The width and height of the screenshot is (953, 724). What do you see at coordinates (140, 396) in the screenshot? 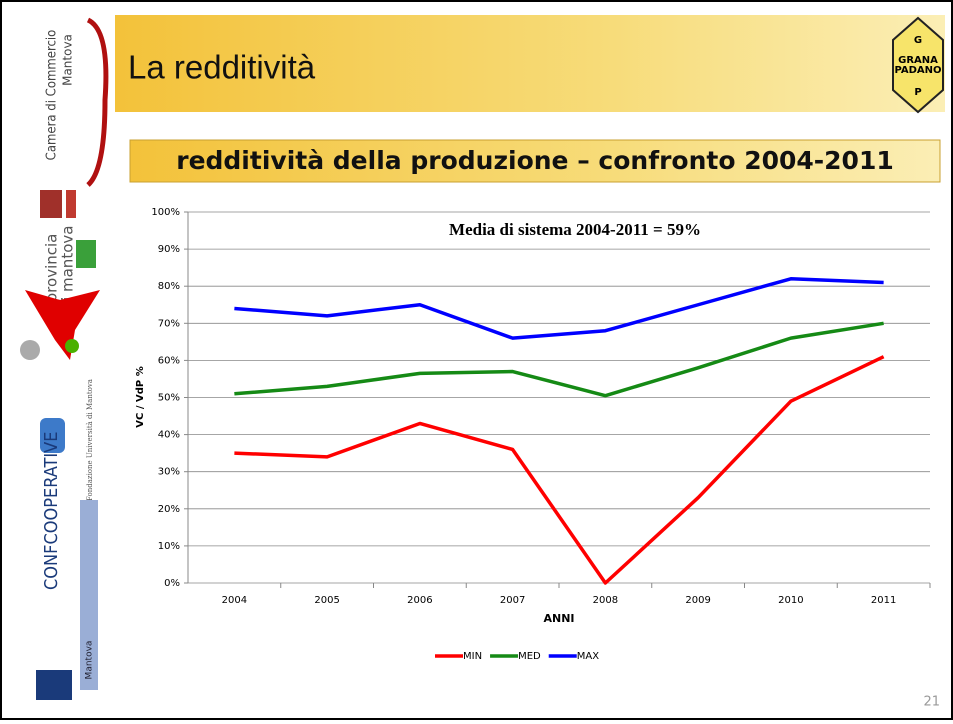
I see `y-axis-label: VC / VdP %` at bounding box center [140, 396].